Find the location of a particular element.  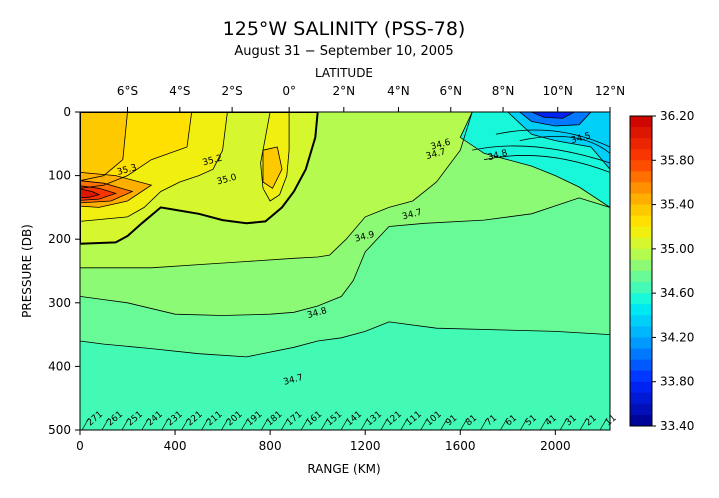

x-tick-label-3: 1200 is located at coordinates (365, 446).